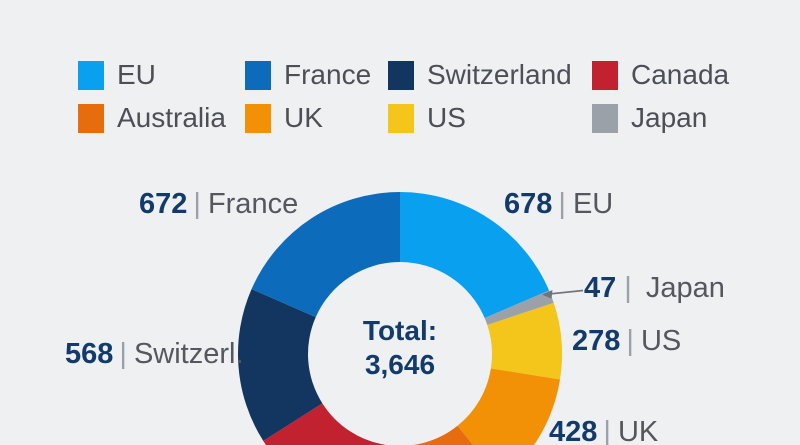  I want to click on callout-name: Switzerl., so click(188, 354).